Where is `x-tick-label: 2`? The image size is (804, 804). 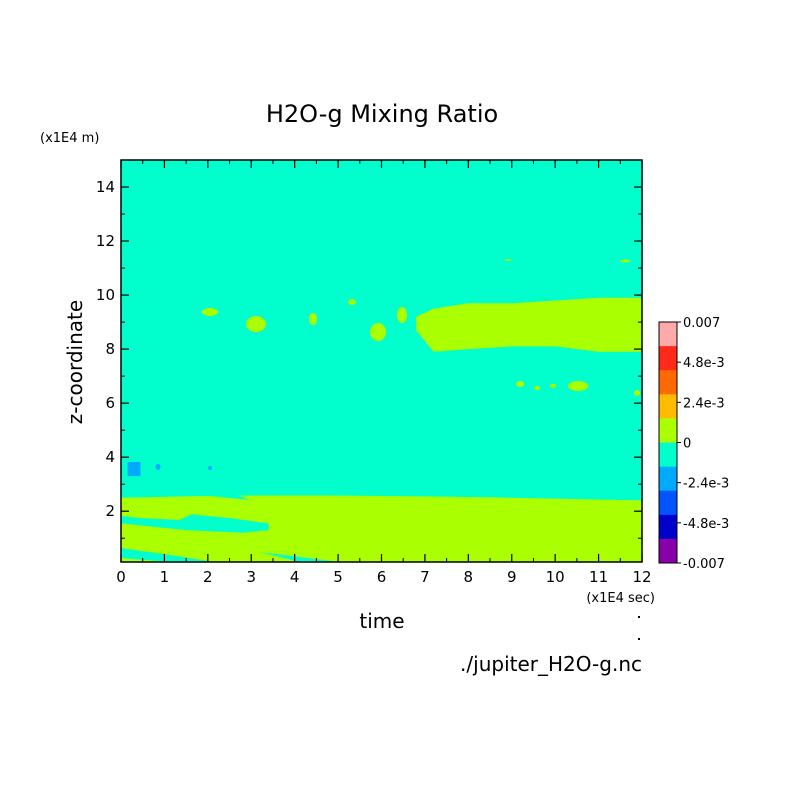 x-tick-label: 2 is located at coordinates (208, 577).